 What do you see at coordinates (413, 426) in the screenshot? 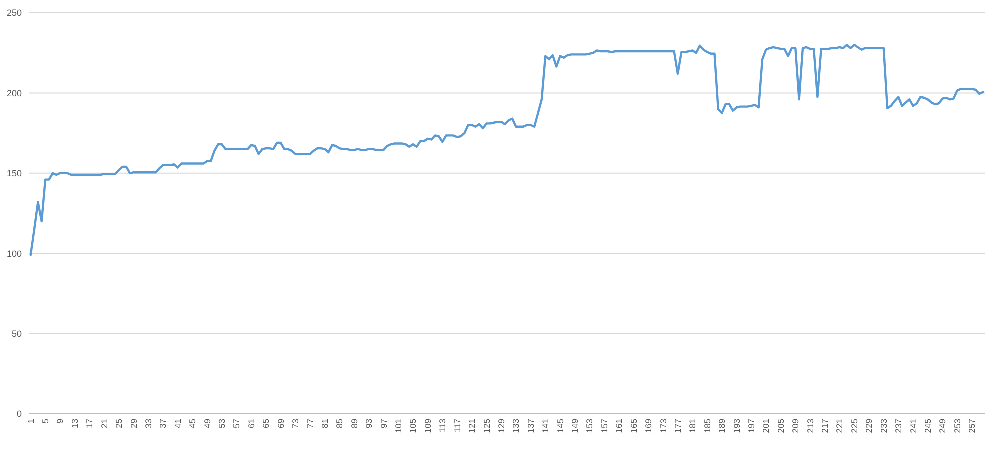
I see `x-tick-label: 105` at bounding box center [413, 426].